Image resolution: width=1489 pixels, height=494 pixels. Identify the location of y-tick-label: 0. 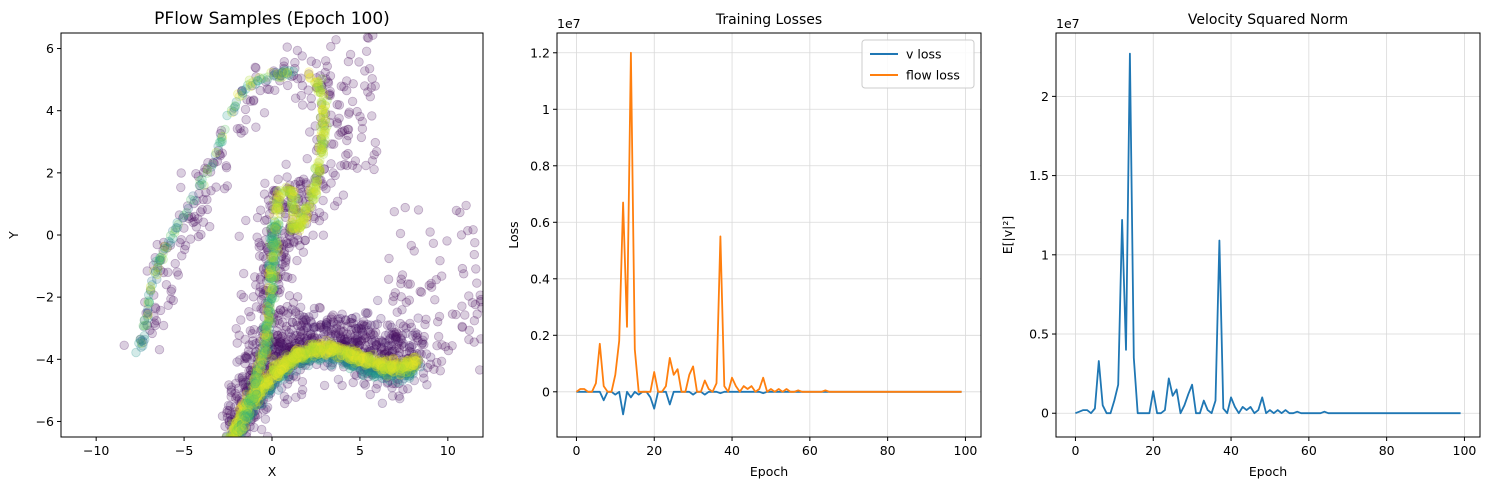
(546, 391).